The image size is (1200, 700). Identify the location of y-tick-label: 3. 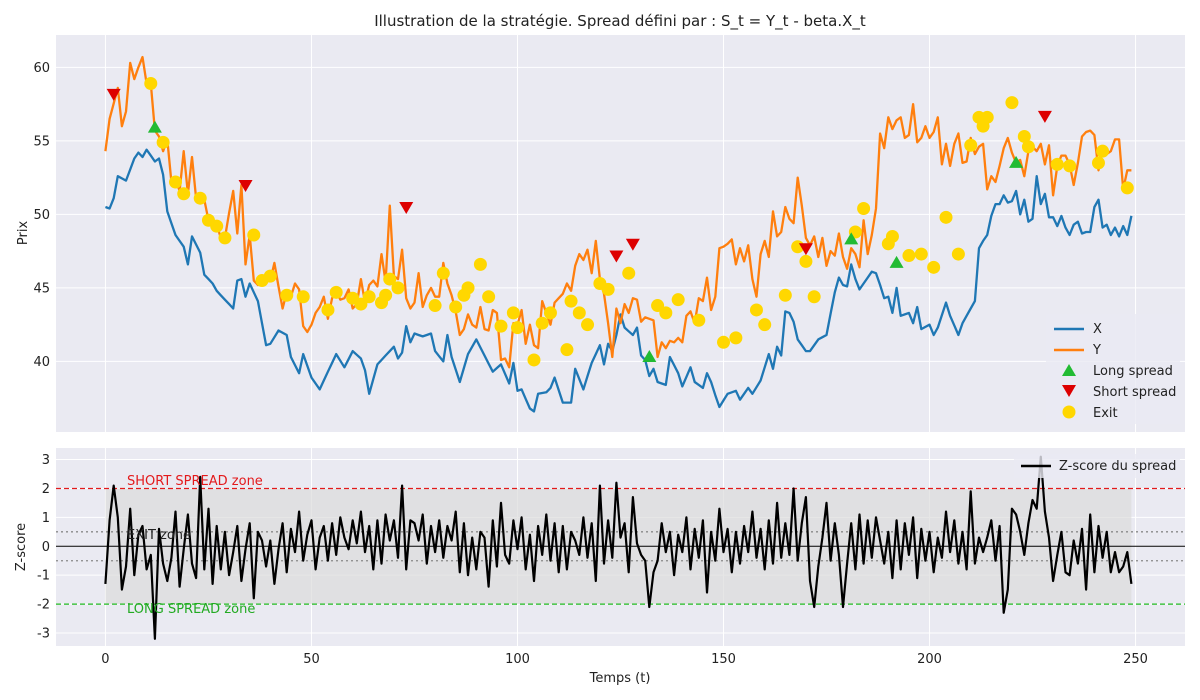
(46, 460).